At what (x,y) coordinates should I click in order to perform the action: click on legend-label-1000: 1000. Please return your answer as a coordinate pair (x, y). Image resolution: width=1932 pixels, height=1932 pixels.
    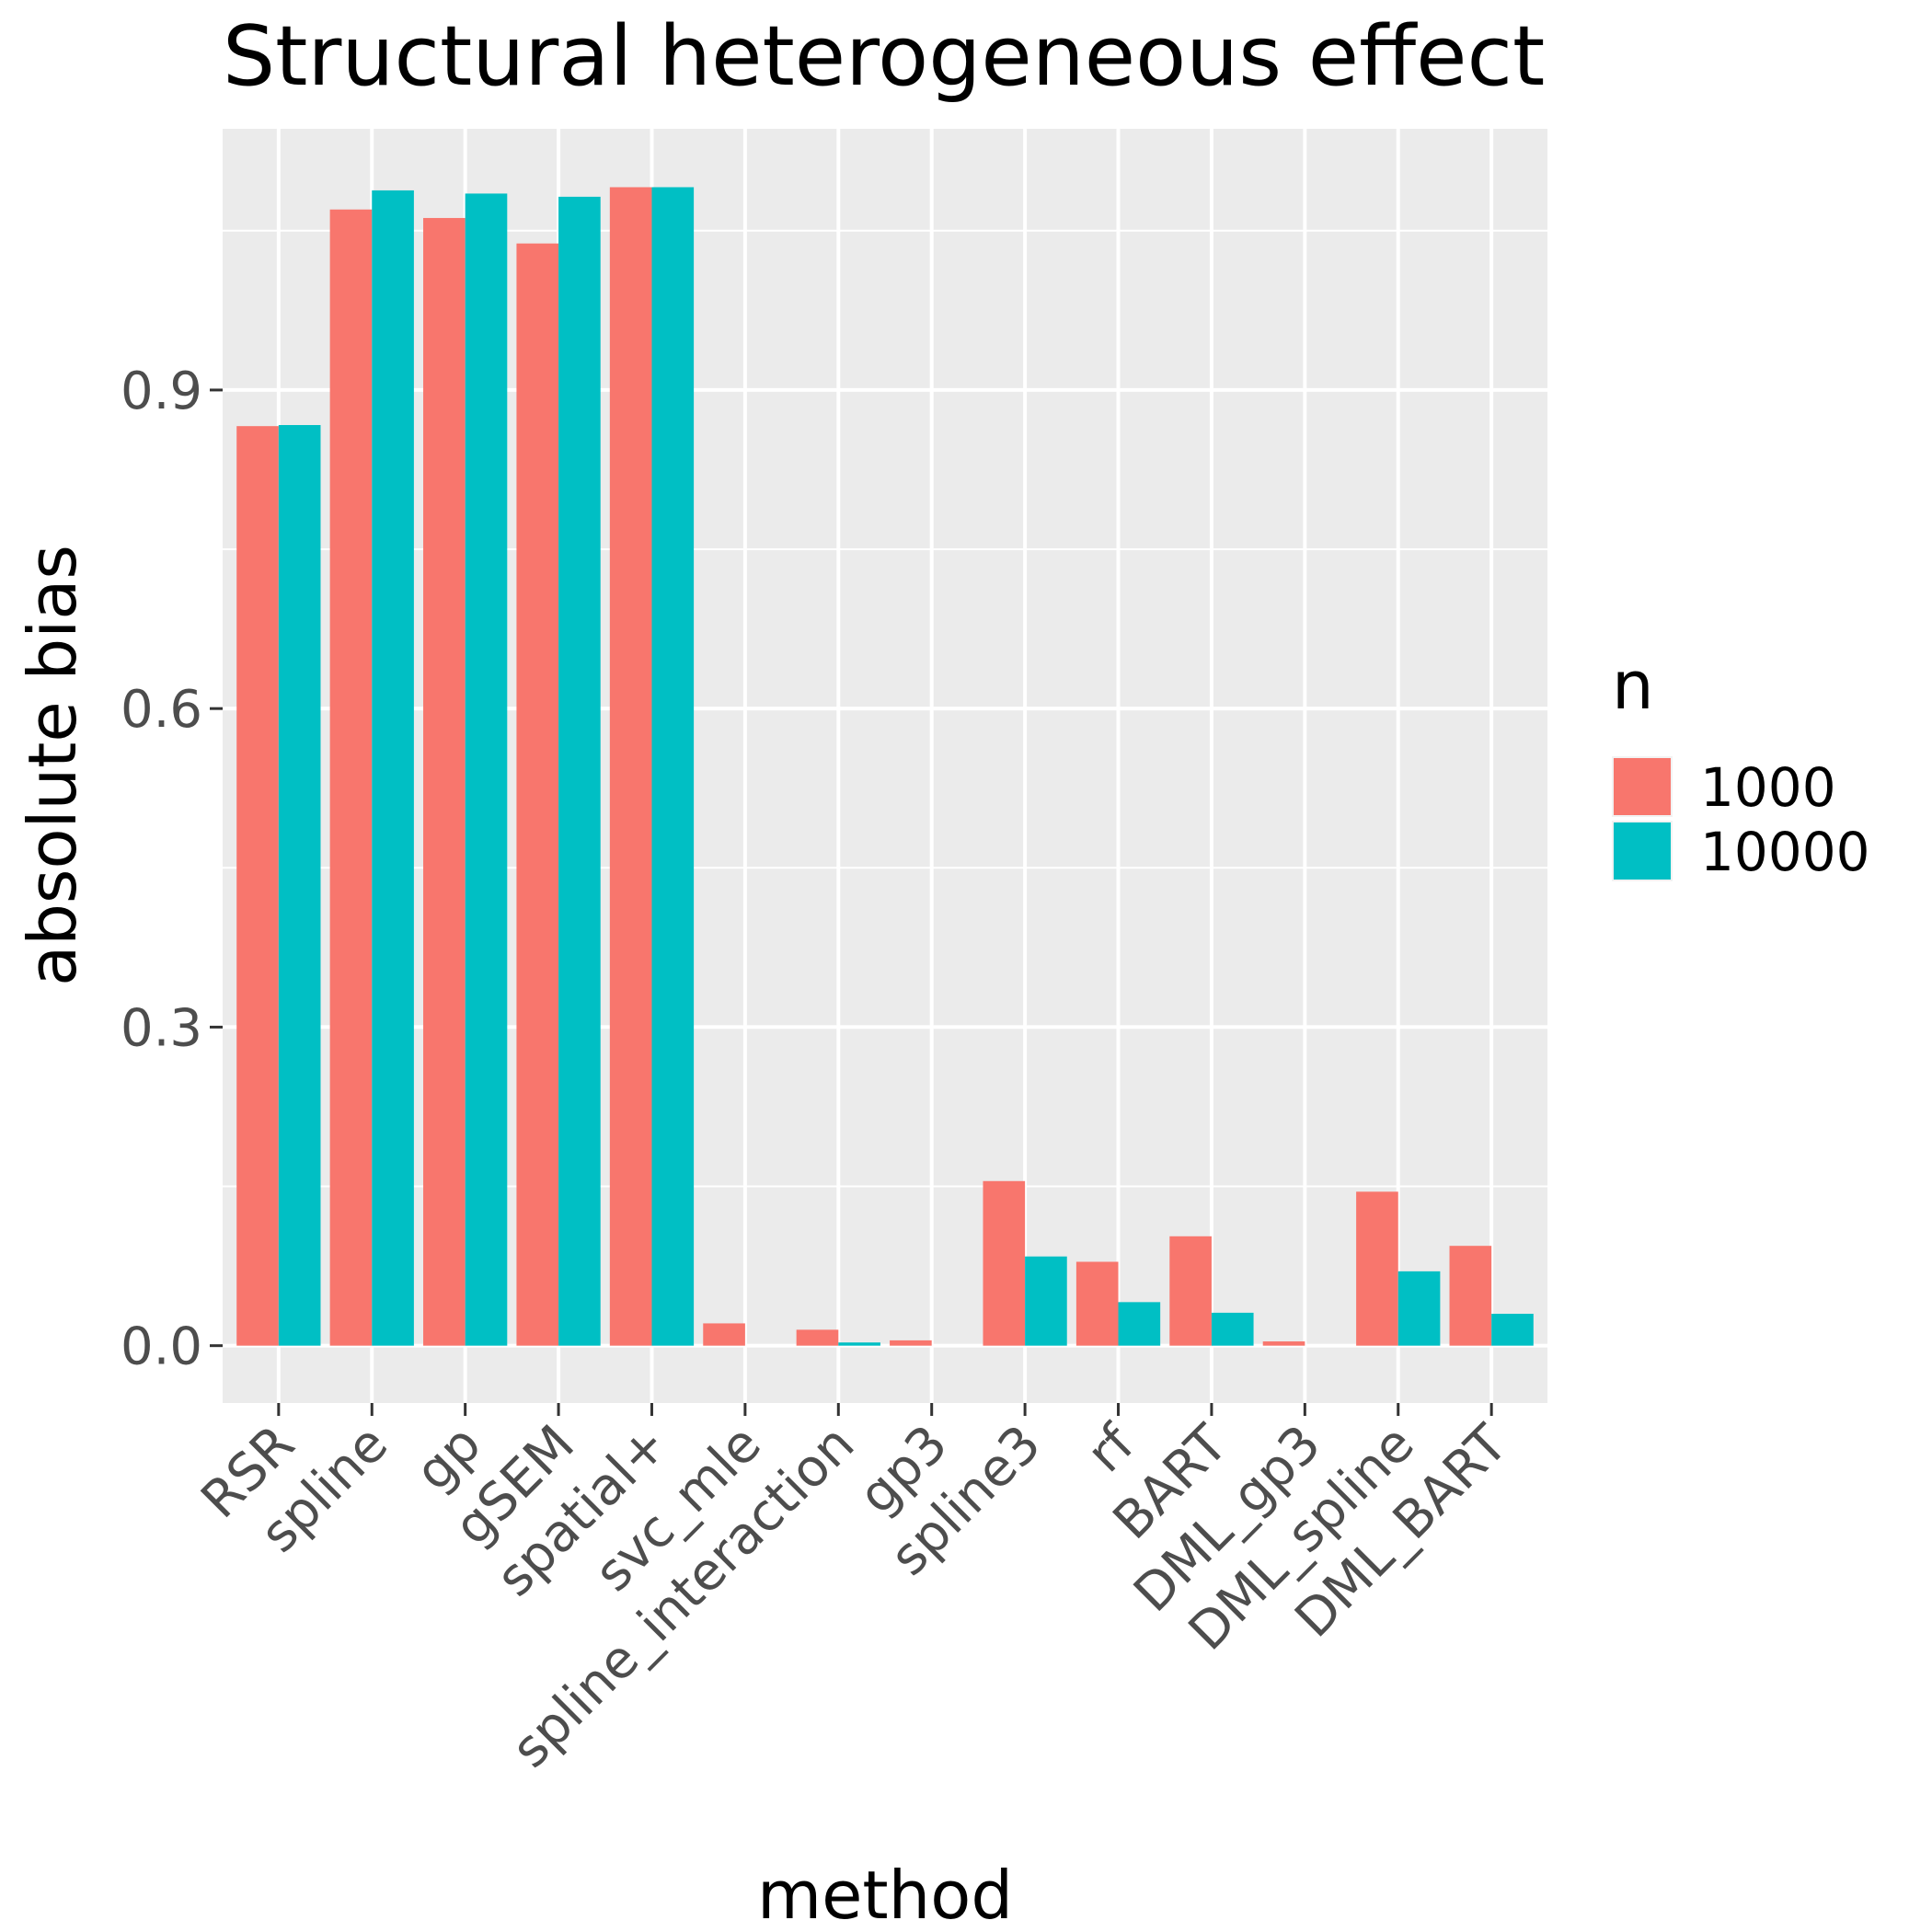
    Looking at the image, I should click on (1768, 787).